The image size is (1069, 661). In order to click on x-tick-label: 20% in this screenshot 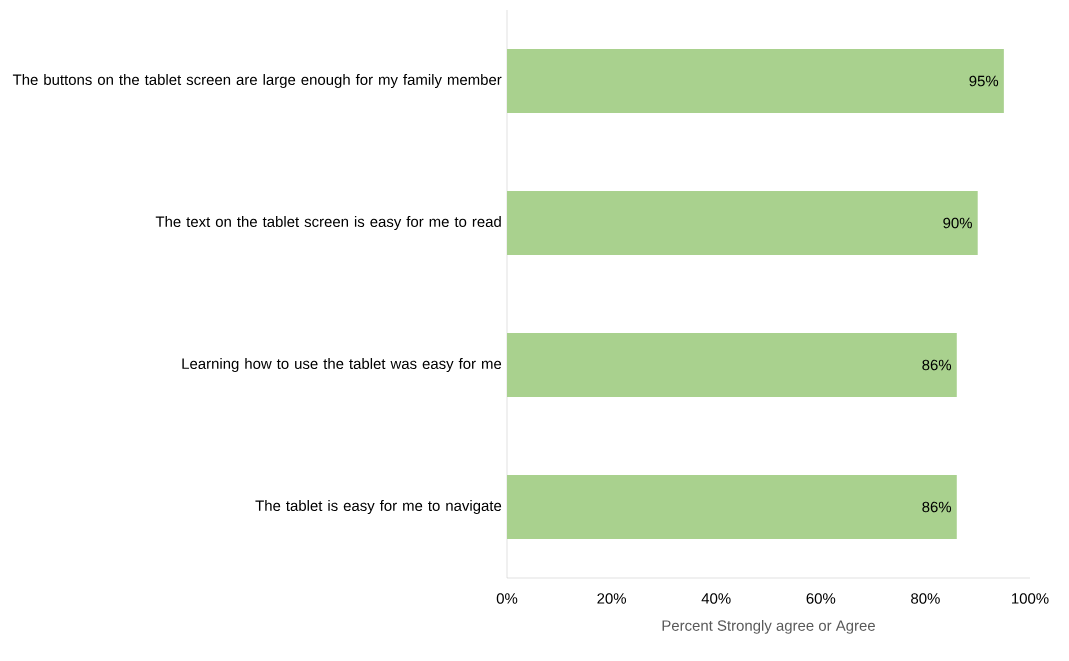, I will do `click(612, 598)`.